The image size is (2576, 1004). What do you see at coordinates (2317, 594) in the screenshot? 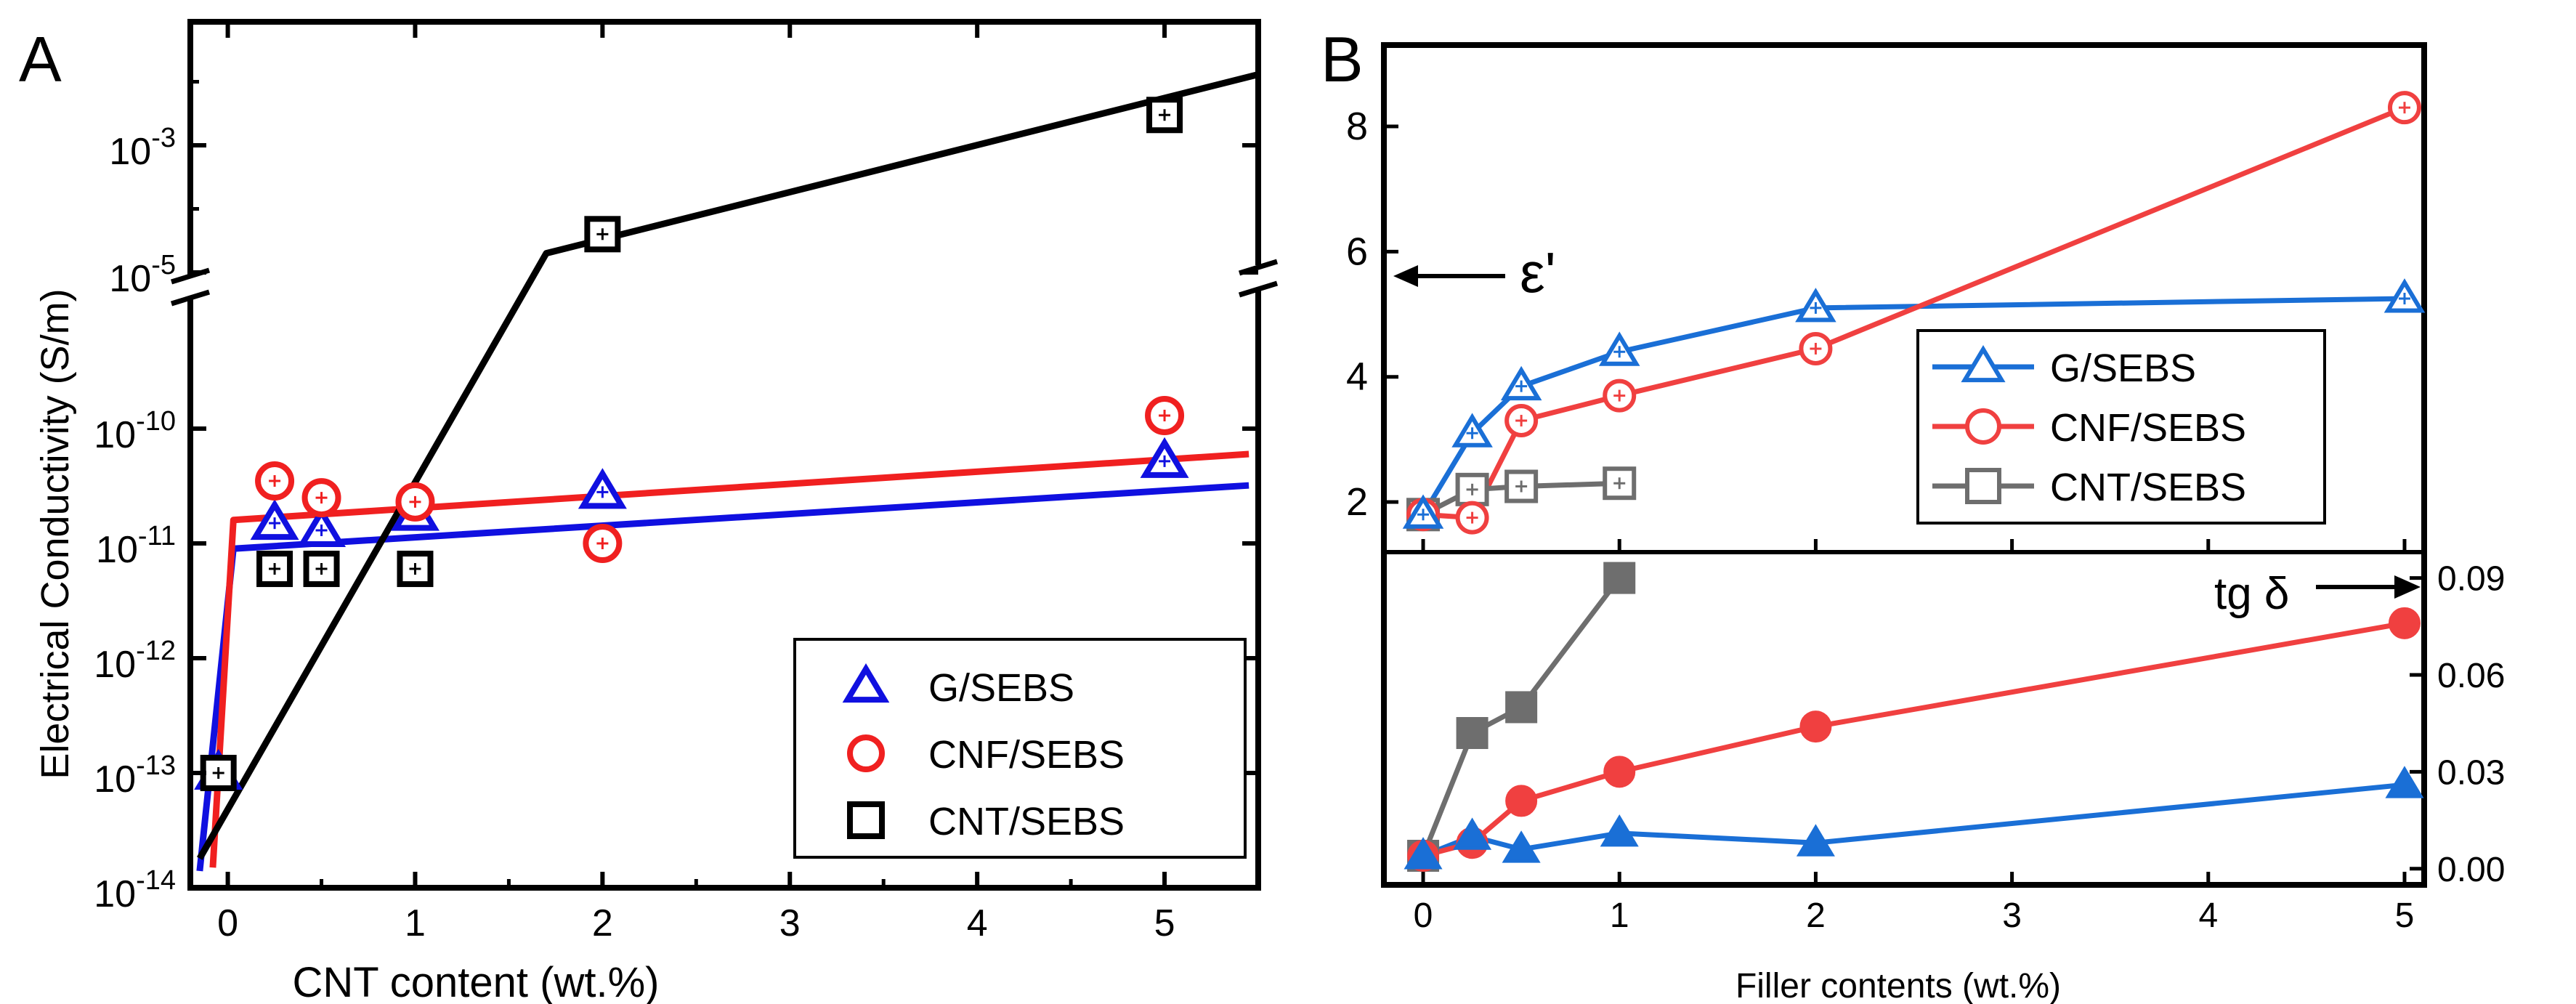
I see `tg-delta-arrow-annotation: tg δ` at bounding box center [2317, 594].